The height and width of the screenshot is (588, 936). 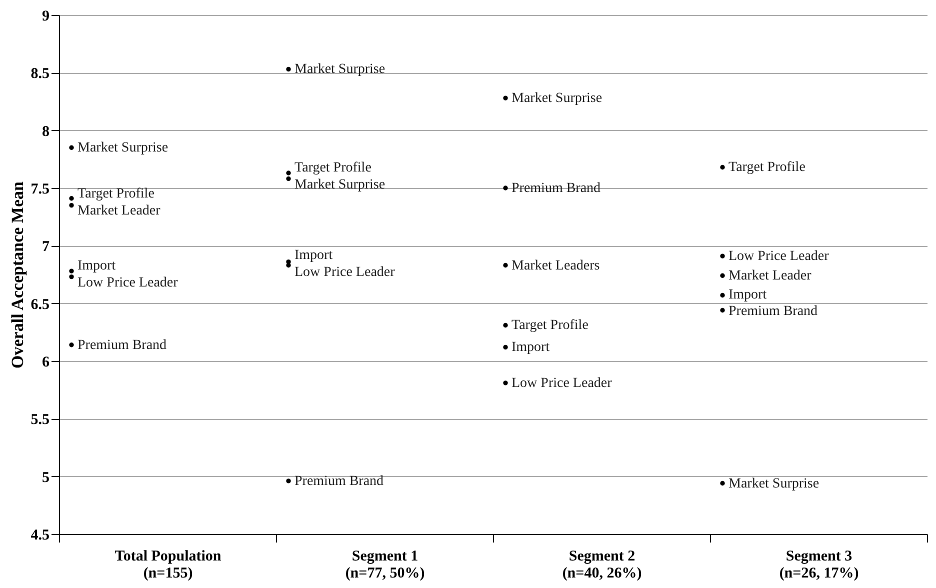 What do you see at coordinates (40, 420) in the screenshot?
I see `y-tick-label: 5.5` at bounding box center [40, 420].